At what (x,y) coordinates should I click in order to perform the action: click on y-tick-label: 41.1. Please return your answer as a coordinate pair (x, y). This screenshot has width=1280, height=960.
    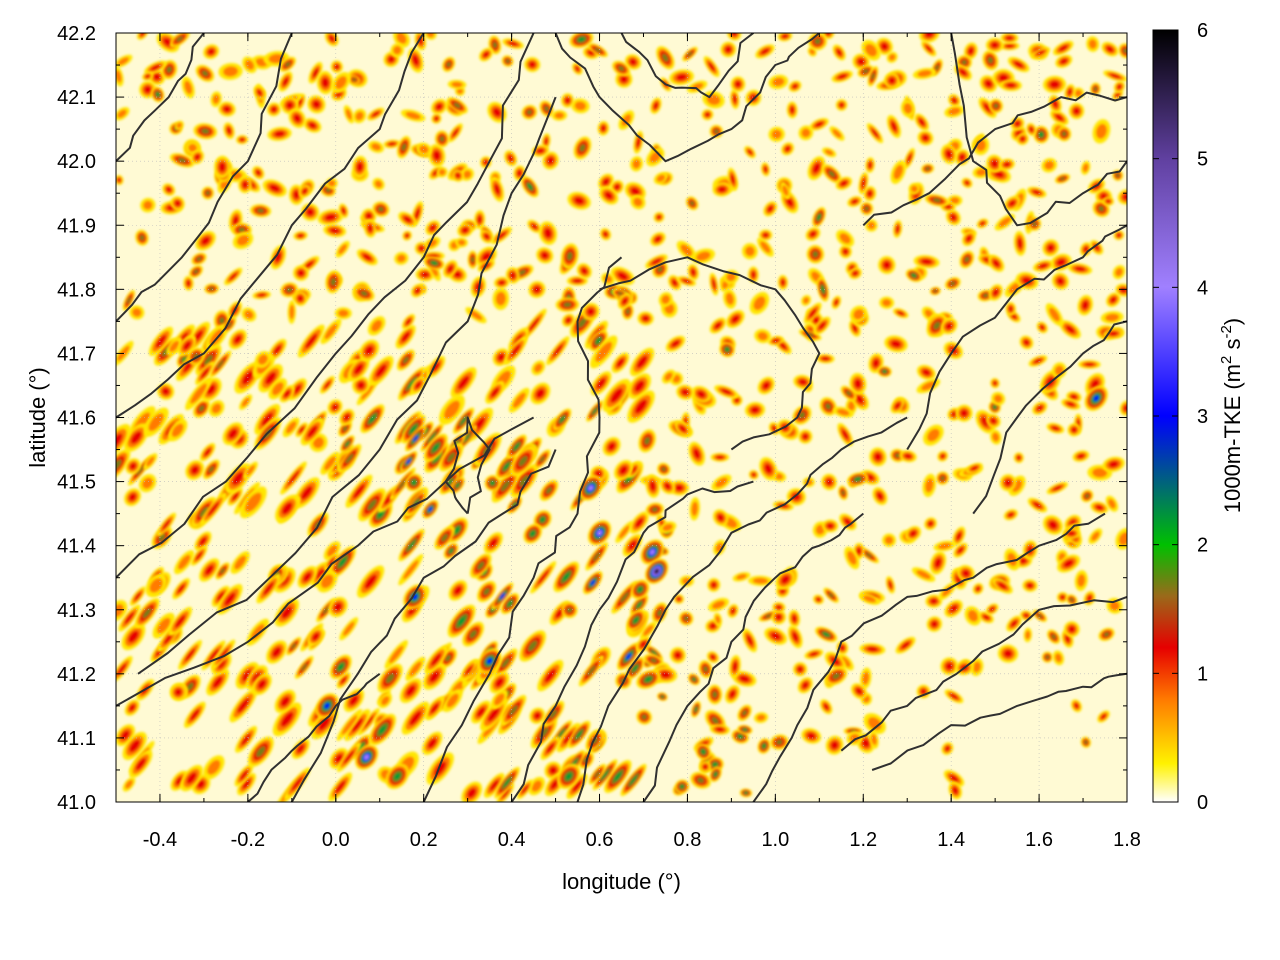
    Looking at the image, I should click on (76, 739).